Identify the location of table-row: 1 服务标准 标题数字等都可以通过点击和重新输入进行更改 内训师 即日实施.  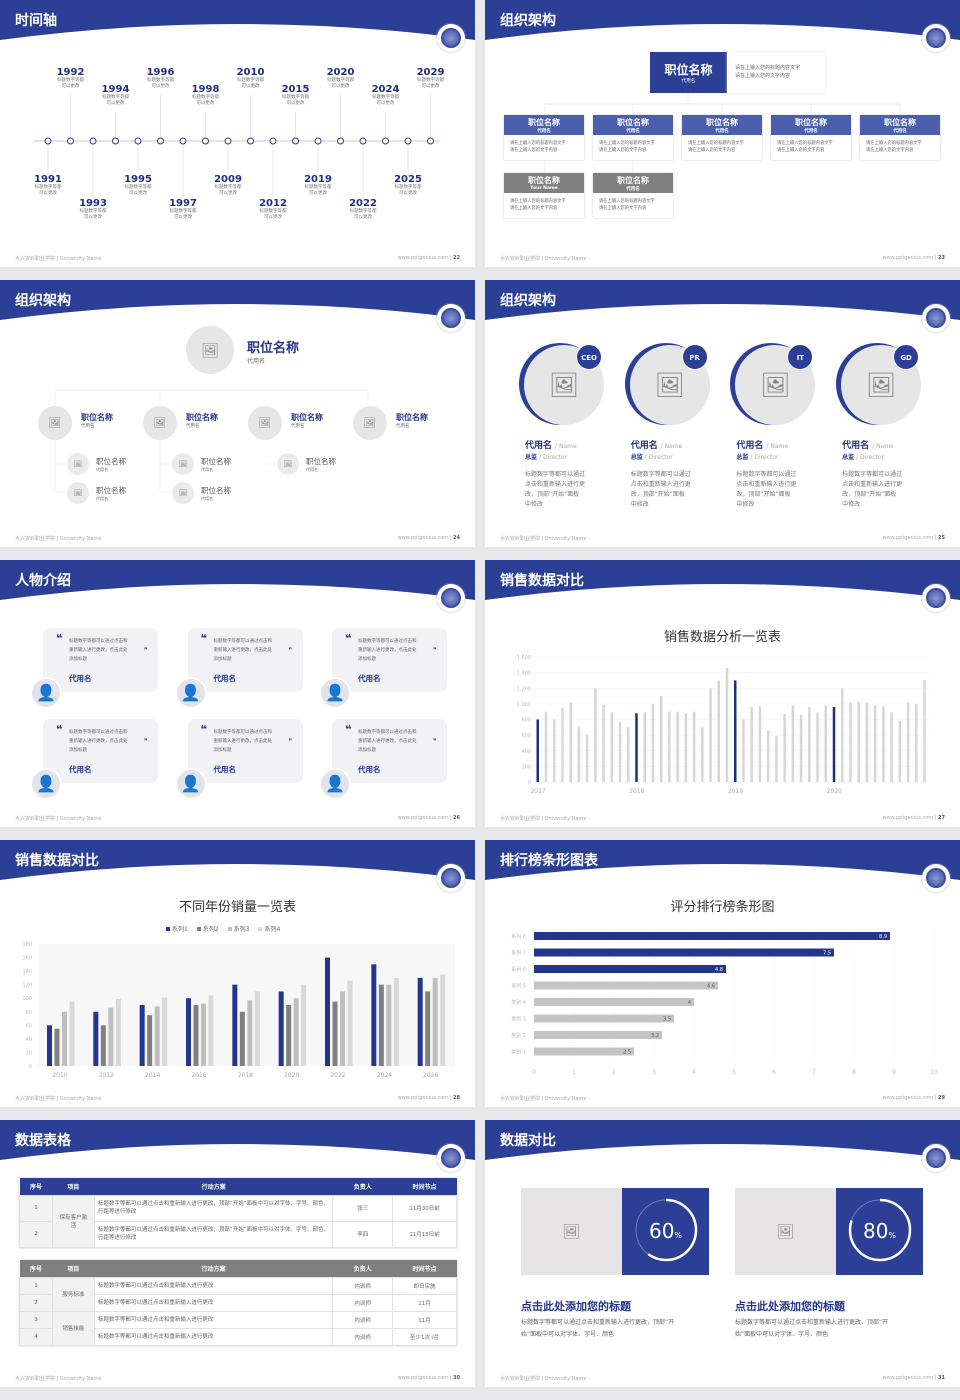
(238, 1294).